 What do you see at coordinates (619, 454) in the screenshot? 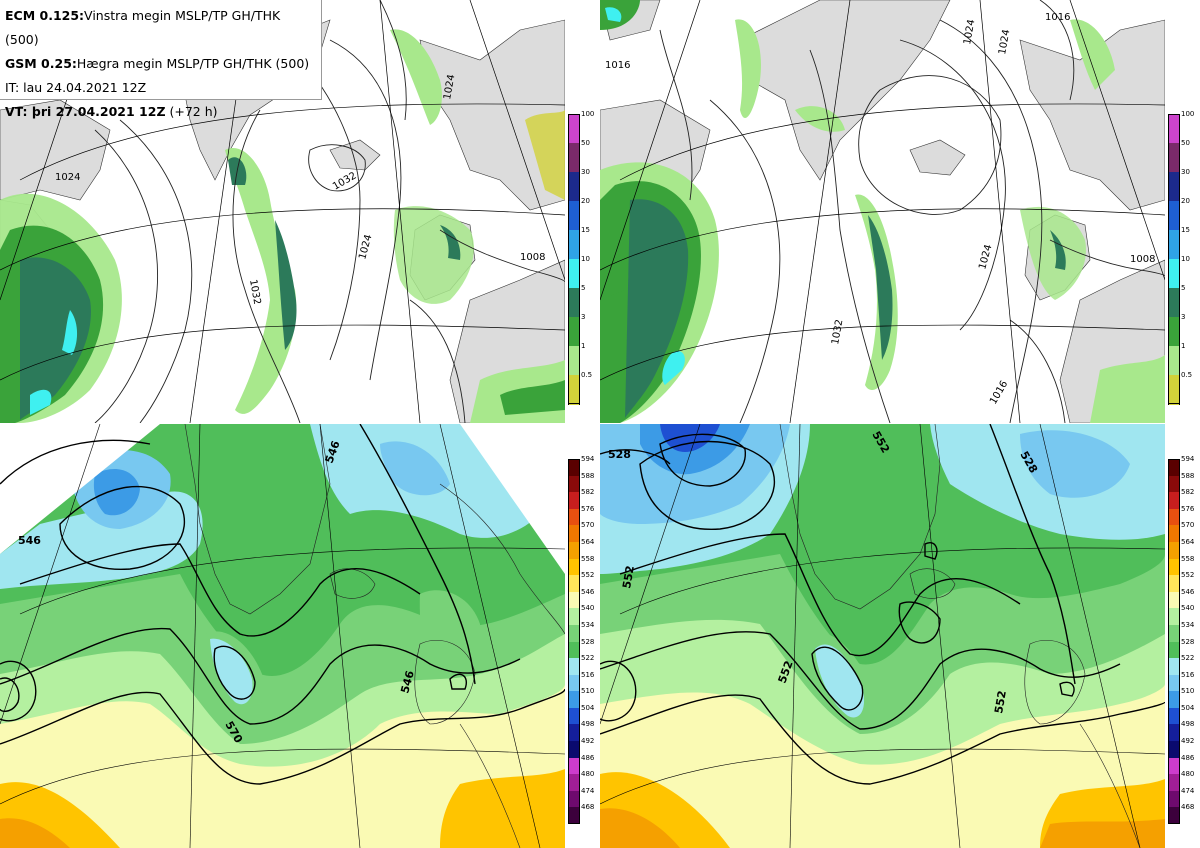
I see `gh-label: 528` at bounding box center [619, 454].